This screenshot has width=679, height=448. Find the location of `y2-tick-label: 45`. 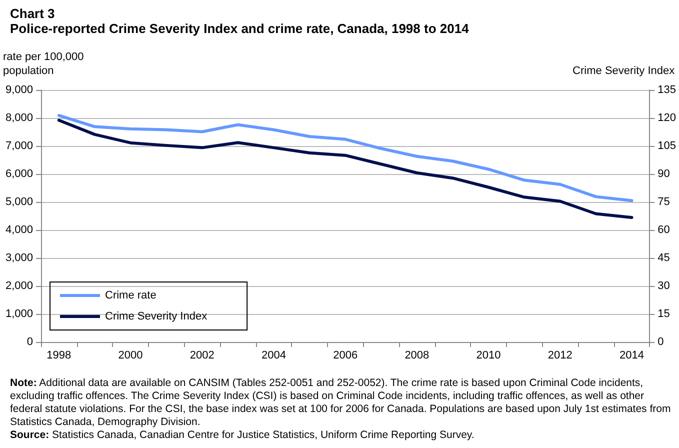

y2-tick-label: 45 is located at coordinates (664, 258).